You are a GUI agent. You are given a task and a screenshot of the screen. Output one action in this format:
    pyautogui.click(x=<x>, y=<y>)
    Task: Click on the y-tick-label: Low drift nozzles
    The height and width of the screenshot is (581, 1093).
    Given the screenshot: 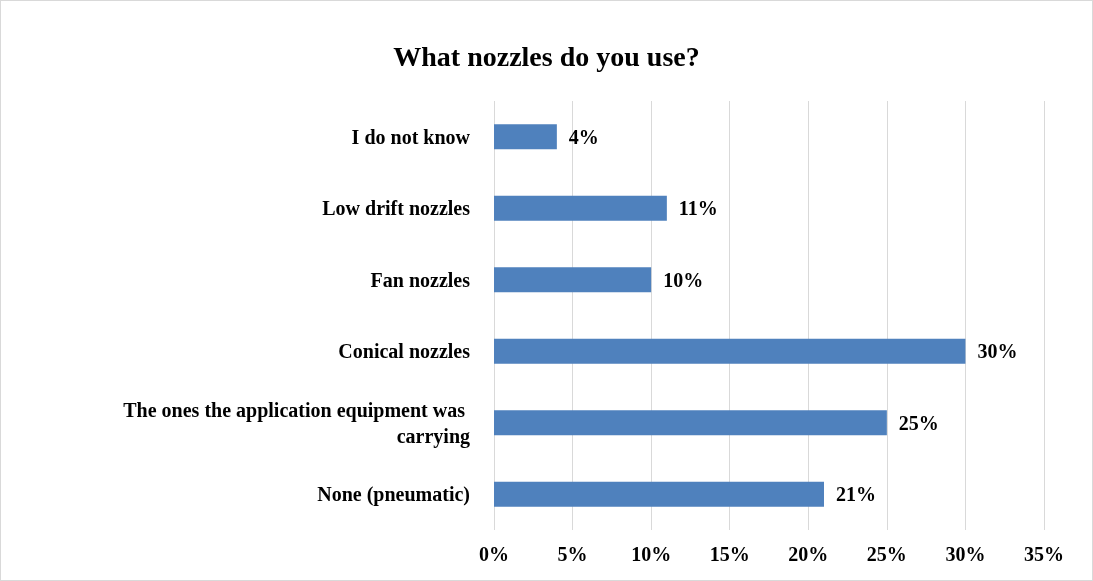 What is the action you would take?
    pyautogui.click(x=396, y=208)
    